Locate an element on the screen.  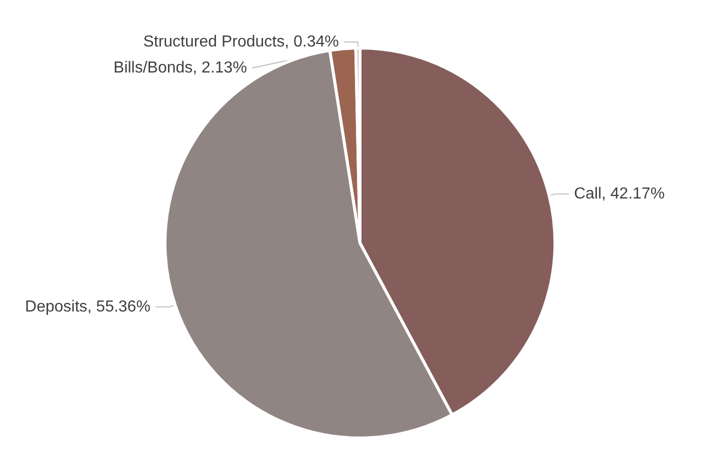
slice-label: Bills/Bonds, 2.13% is located at coordinates (180, 68).